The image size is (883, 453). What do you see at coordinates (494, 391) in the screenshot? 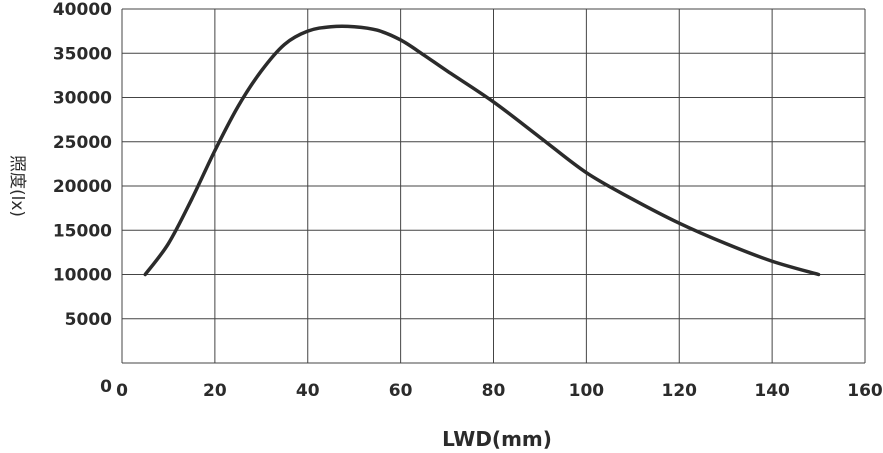
I see `x-tick-label: 80` at bounding box center [494, 391].